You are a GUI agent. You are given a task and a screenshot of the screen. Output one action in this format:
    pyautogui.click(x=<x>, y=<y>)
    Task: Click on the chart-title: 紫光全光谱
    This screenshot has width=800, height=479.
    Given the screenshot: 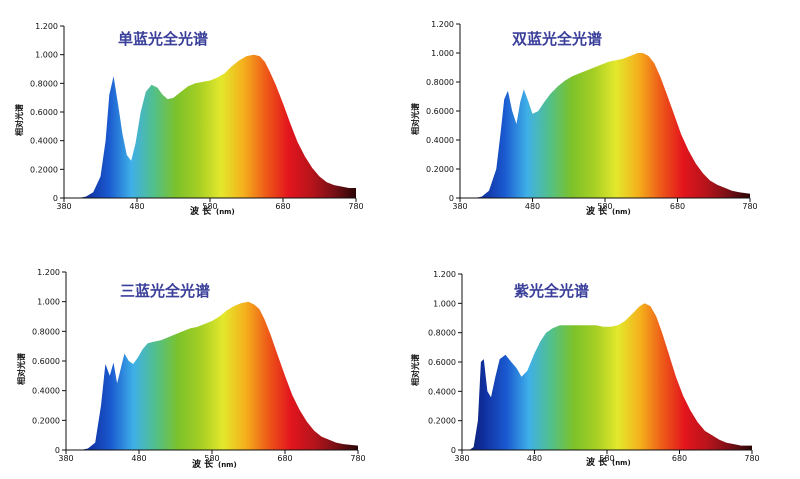 What is the action you would take?
    pyautogui.click(x=551, y=291)
    